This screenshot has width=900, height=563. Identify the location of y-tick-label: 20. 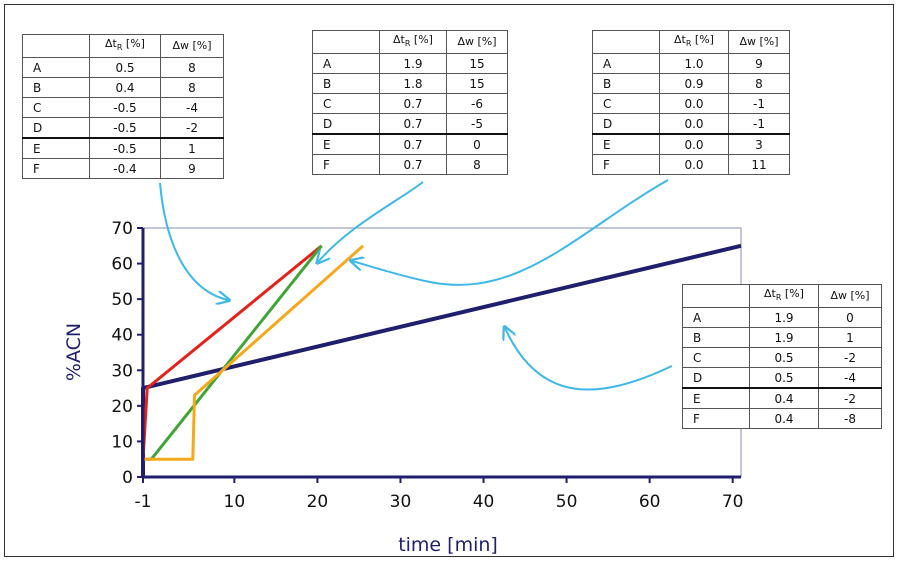
(122, 407).